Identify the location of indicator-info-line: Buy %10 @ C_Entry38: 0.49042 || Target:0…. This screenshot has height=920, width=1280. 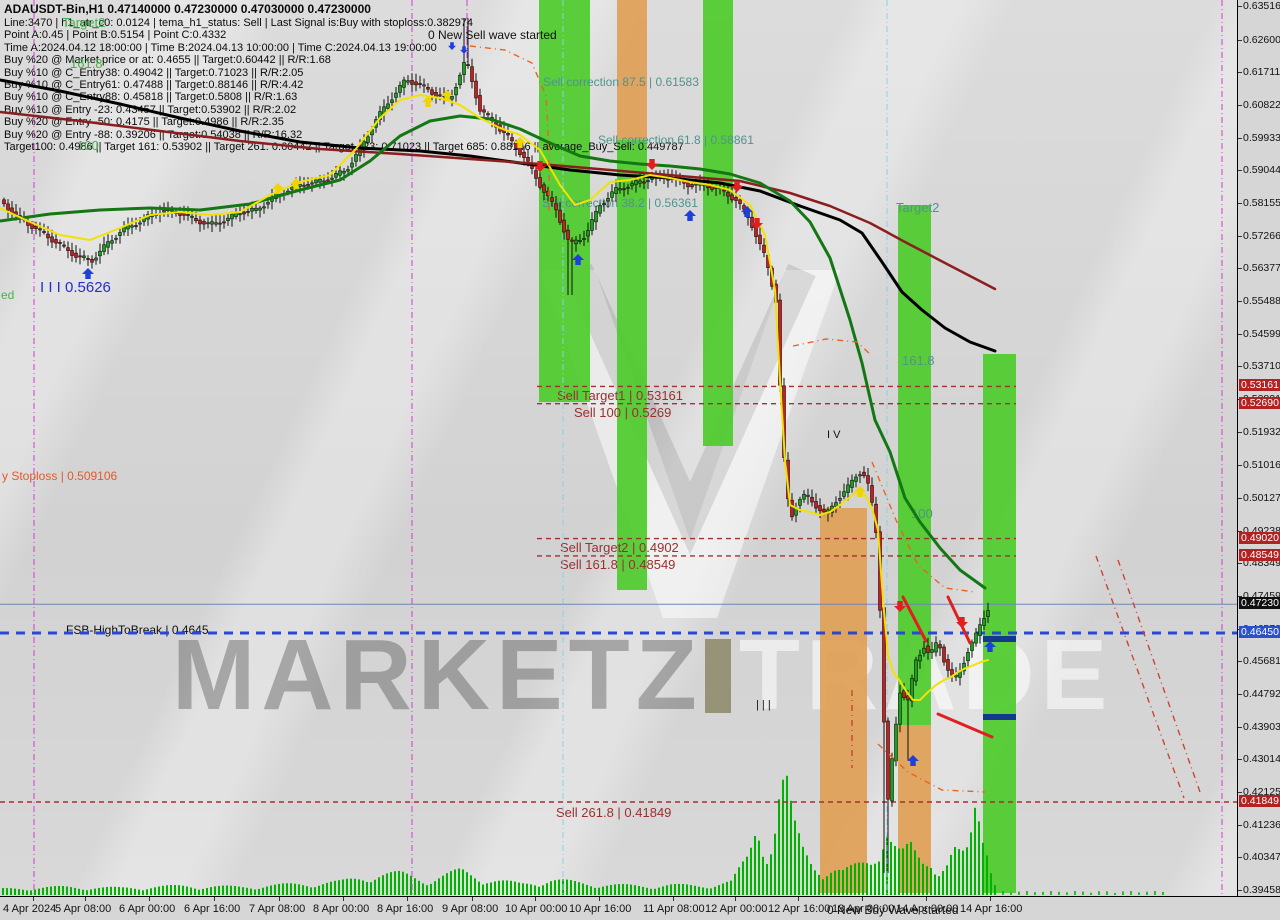
(154, 72).